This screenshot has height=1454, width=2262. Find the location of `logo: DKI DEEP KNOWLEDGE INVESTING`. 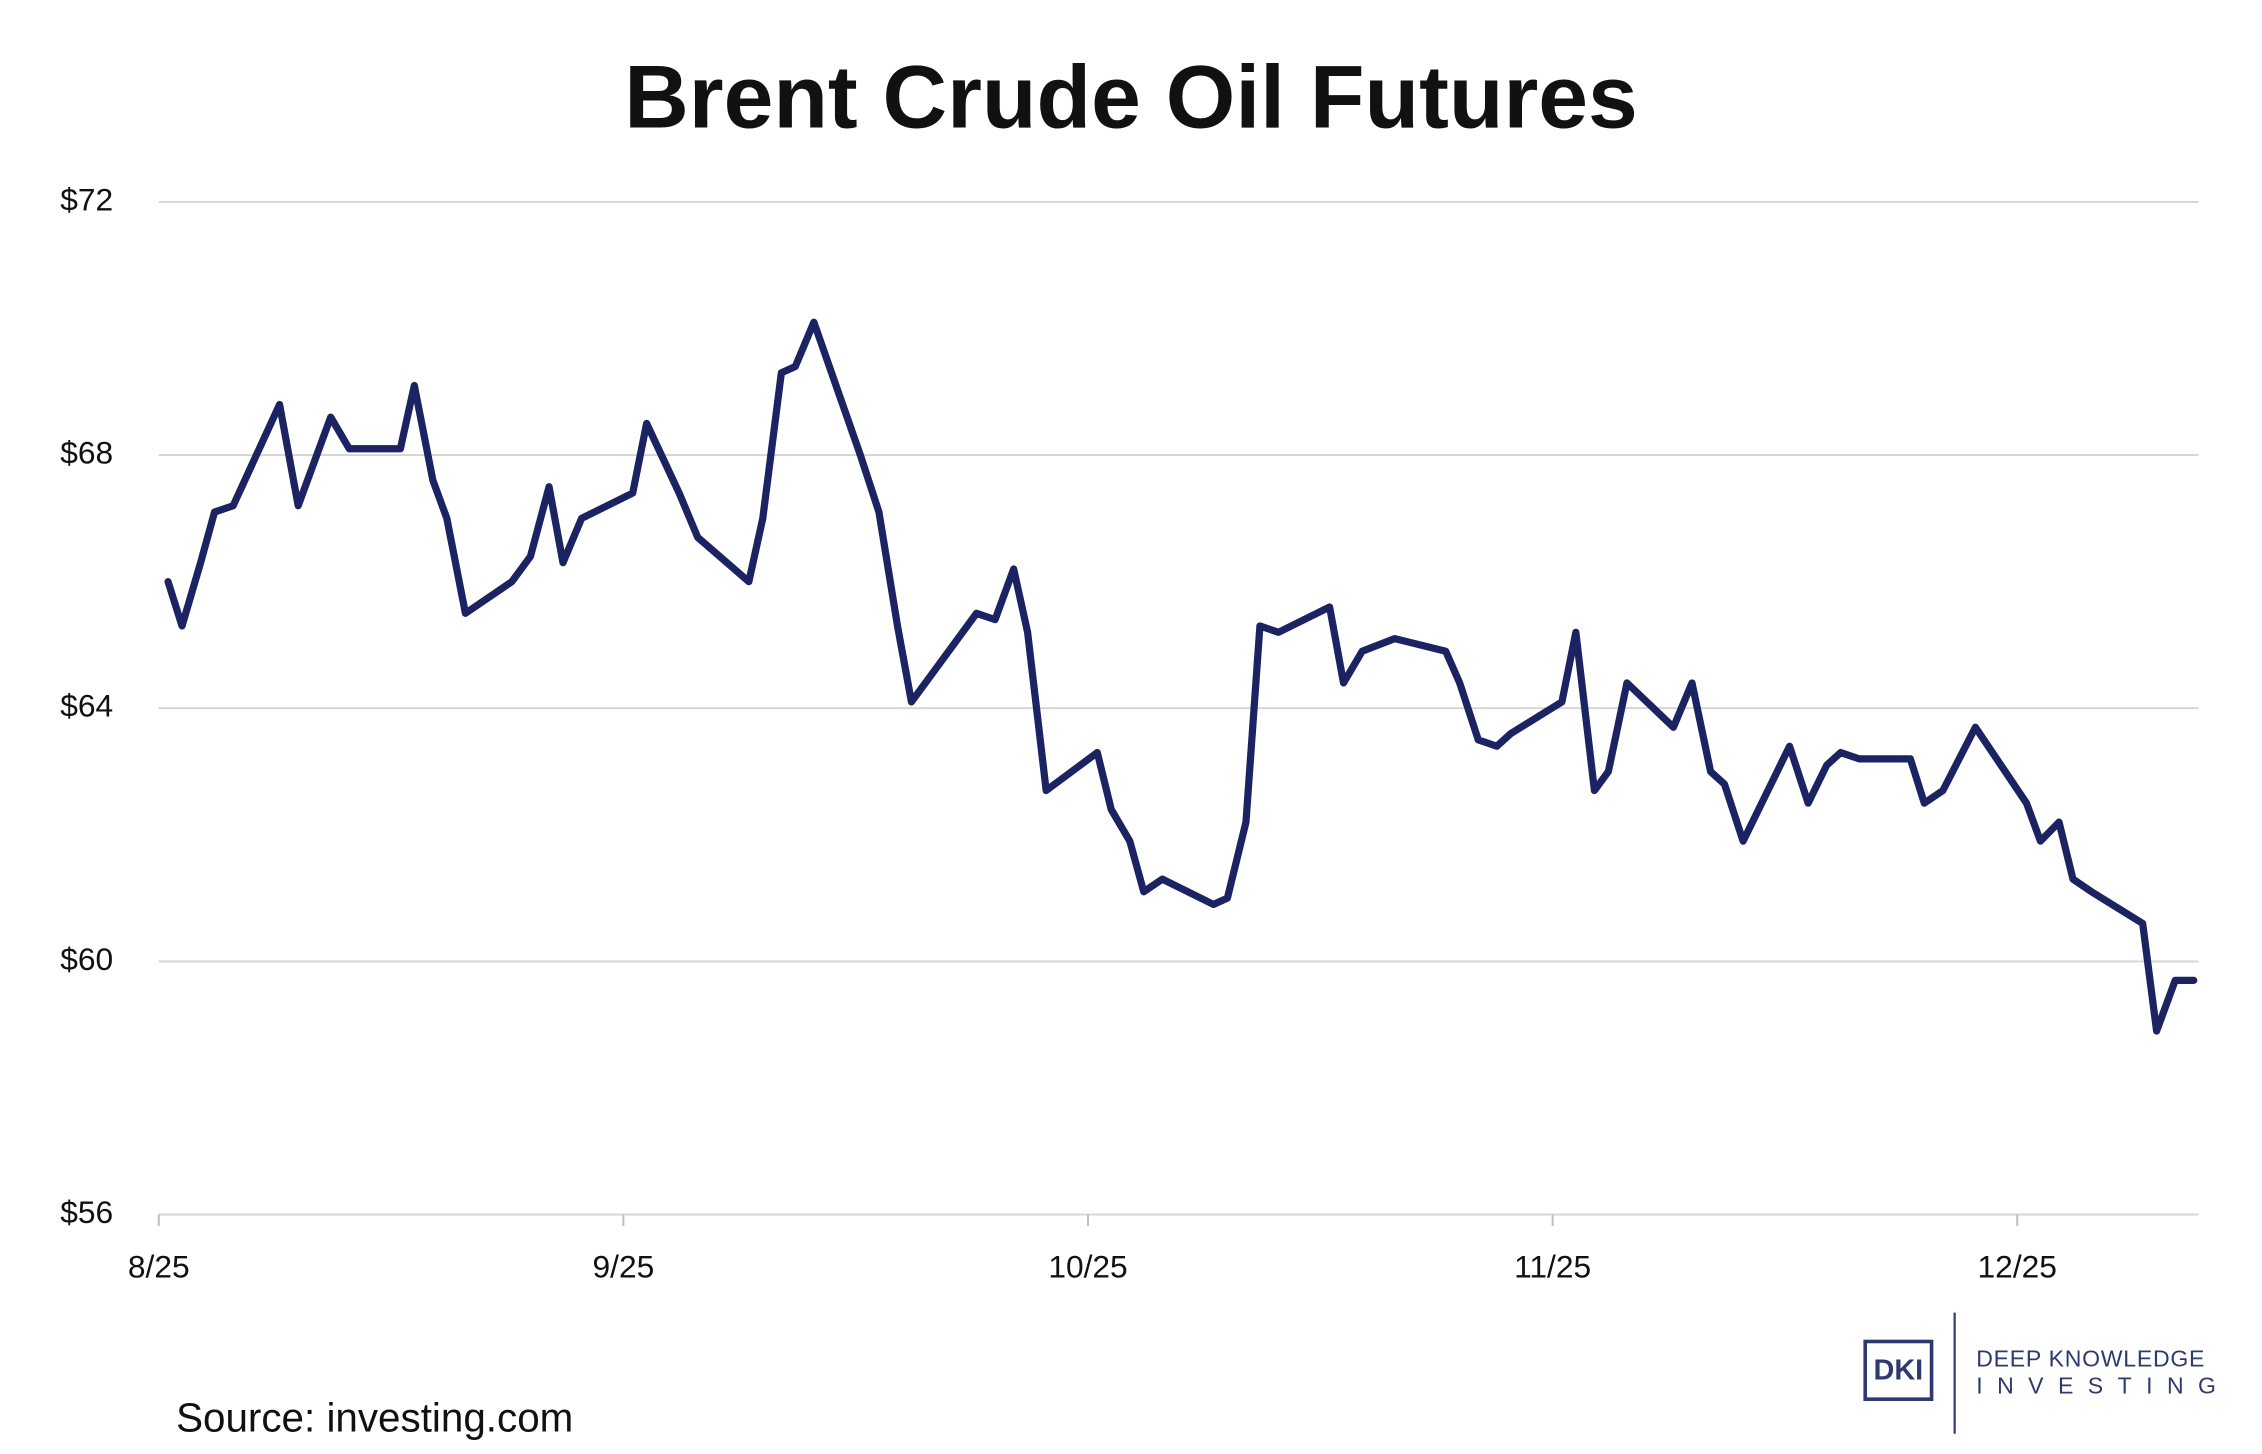

logo: DKI DEEP KNOWLEDGE INVESTING is located at coordinates (2046, 1373).